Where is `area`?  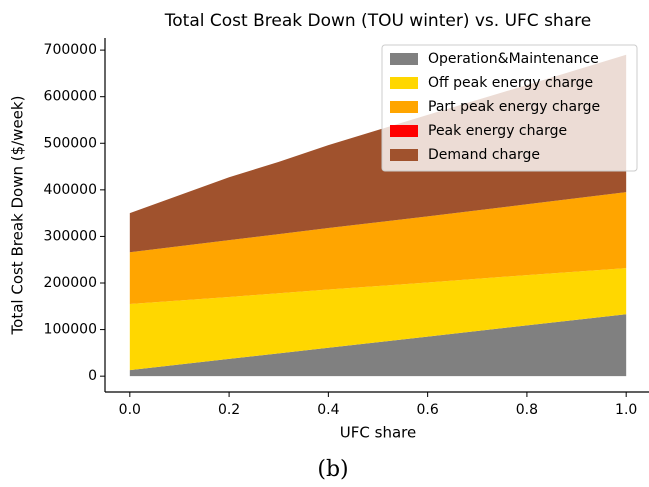
area is located at coordinates (378, 345).